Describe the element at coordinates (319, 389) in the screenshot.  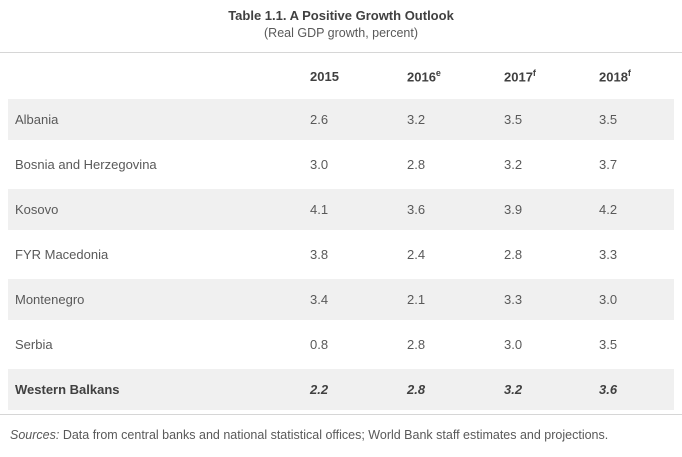
I see `value-cell: 2.2` at that location.